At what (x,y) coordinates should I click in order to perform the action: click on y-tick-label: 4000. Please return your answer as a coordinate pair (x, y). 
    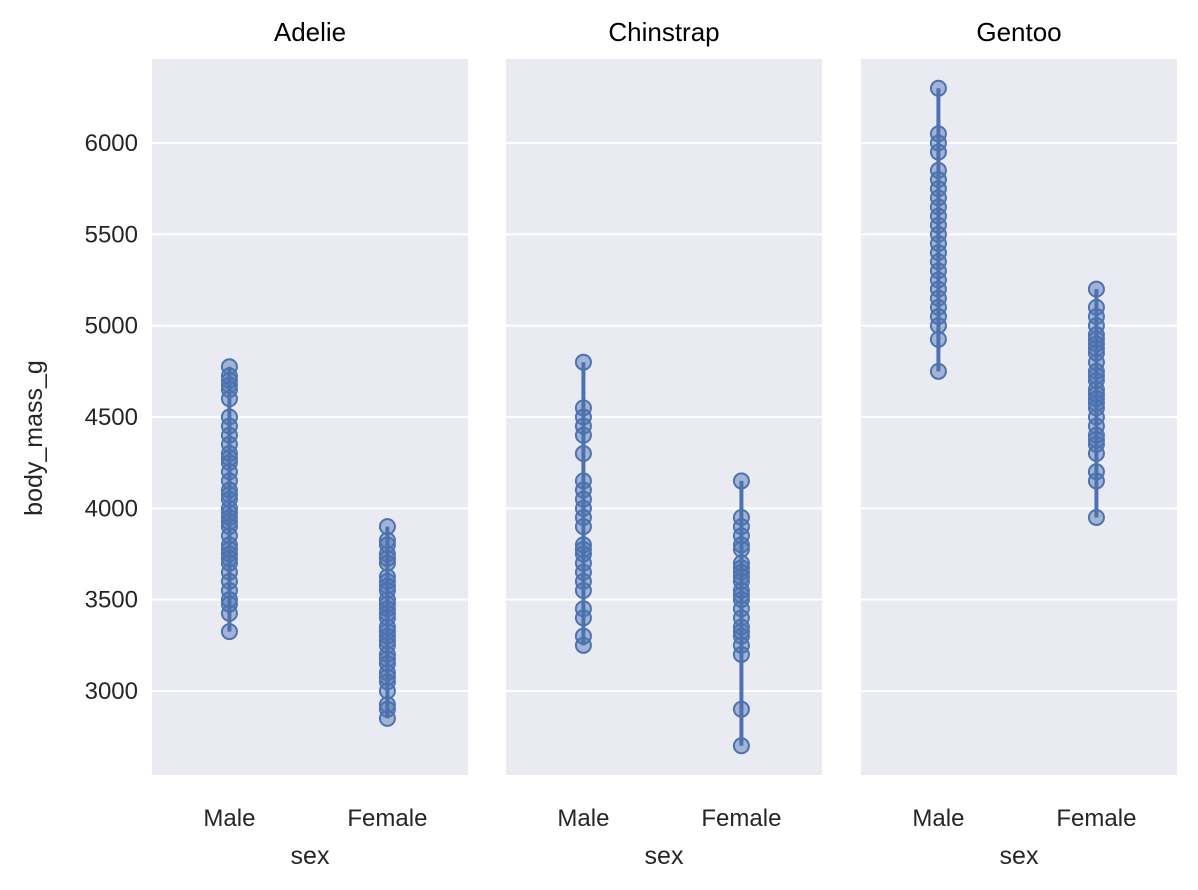
    Looking at the image, I should click on (111, 508).